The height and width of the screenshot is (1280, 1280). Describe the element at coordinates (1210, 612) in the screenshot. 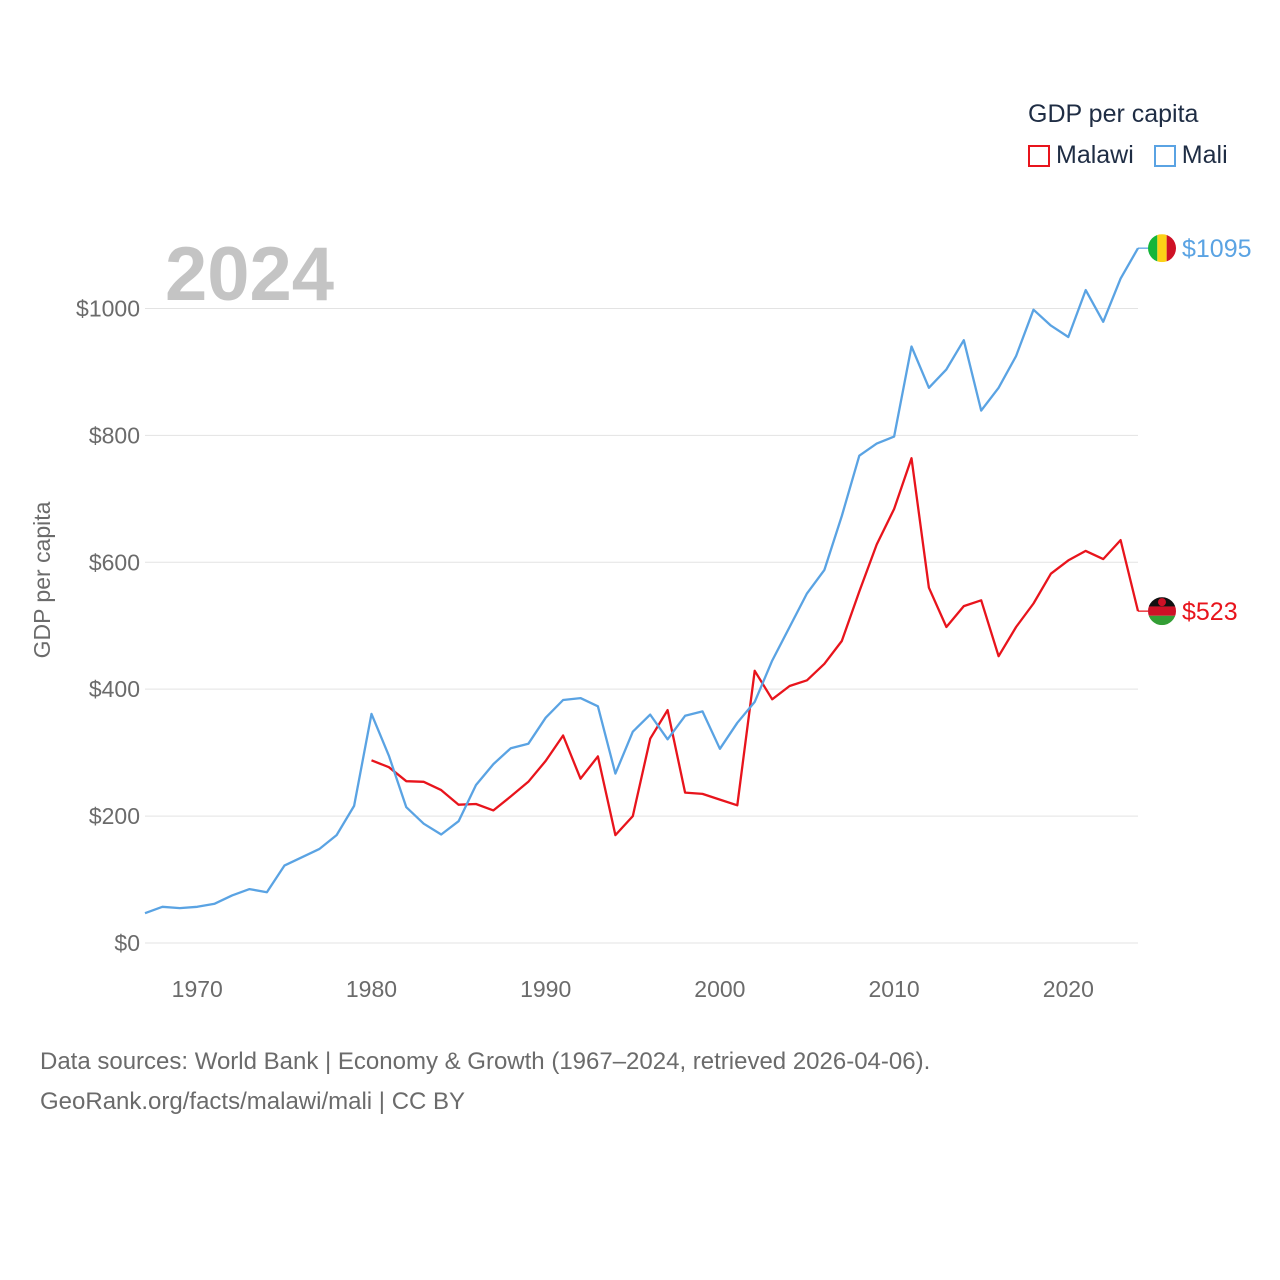

I see `end-value-label-malawi: $523` at that location.